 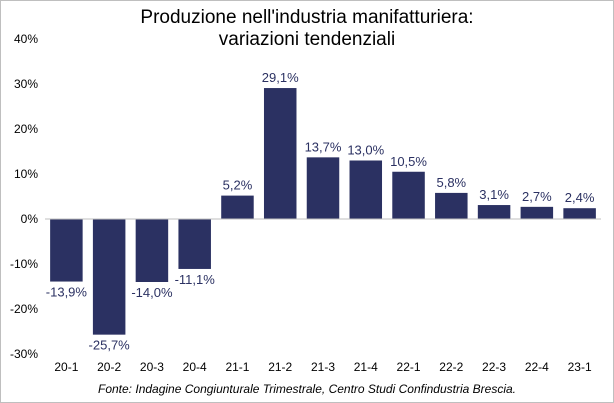 What do you see at coordinates (537, 196) in the screenshot?
I see `data-label: 2,7%` at bounding box center [537, 196].